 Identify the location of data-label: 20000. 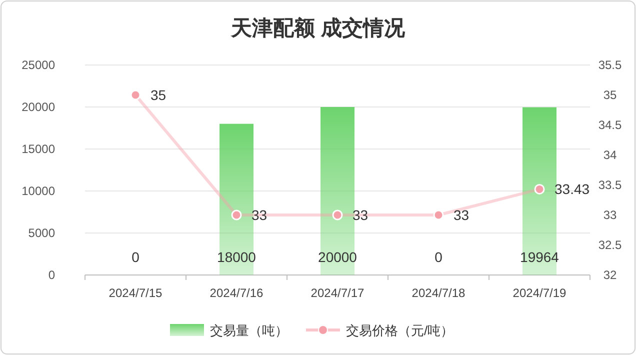
(338, 257).